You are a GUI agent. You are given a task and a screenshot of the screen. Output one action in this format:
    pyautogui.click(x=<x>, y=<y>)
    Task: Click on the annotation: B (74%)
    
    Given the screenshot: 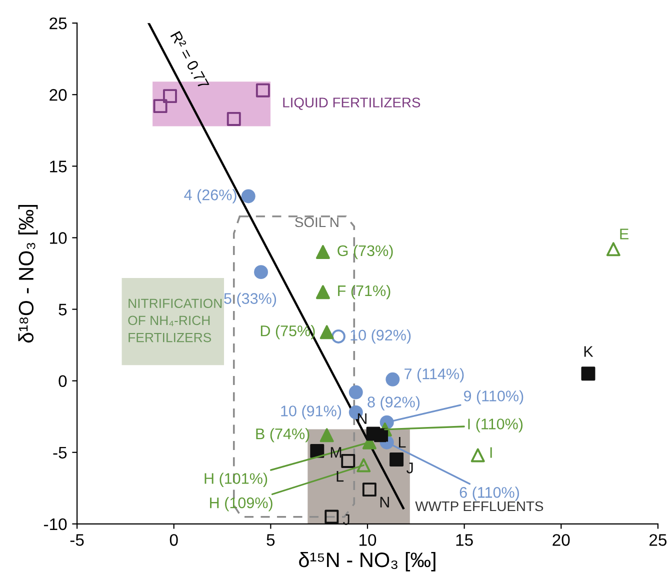 What is the action you would take?
    pyautogui.click(x=283, y=435)
    